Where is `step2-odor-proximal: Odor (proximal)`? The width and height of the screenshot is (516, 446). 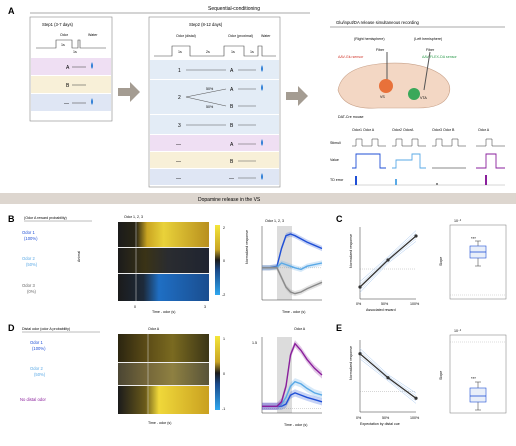
step2-odor-proximal: Odor (proximal) is located at coordinates (240, 36).